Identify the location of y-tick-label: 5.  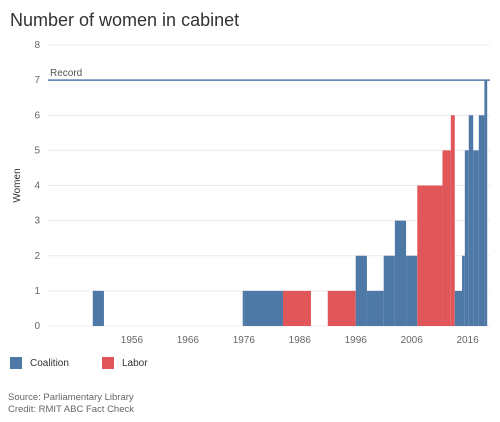
(37, 150).